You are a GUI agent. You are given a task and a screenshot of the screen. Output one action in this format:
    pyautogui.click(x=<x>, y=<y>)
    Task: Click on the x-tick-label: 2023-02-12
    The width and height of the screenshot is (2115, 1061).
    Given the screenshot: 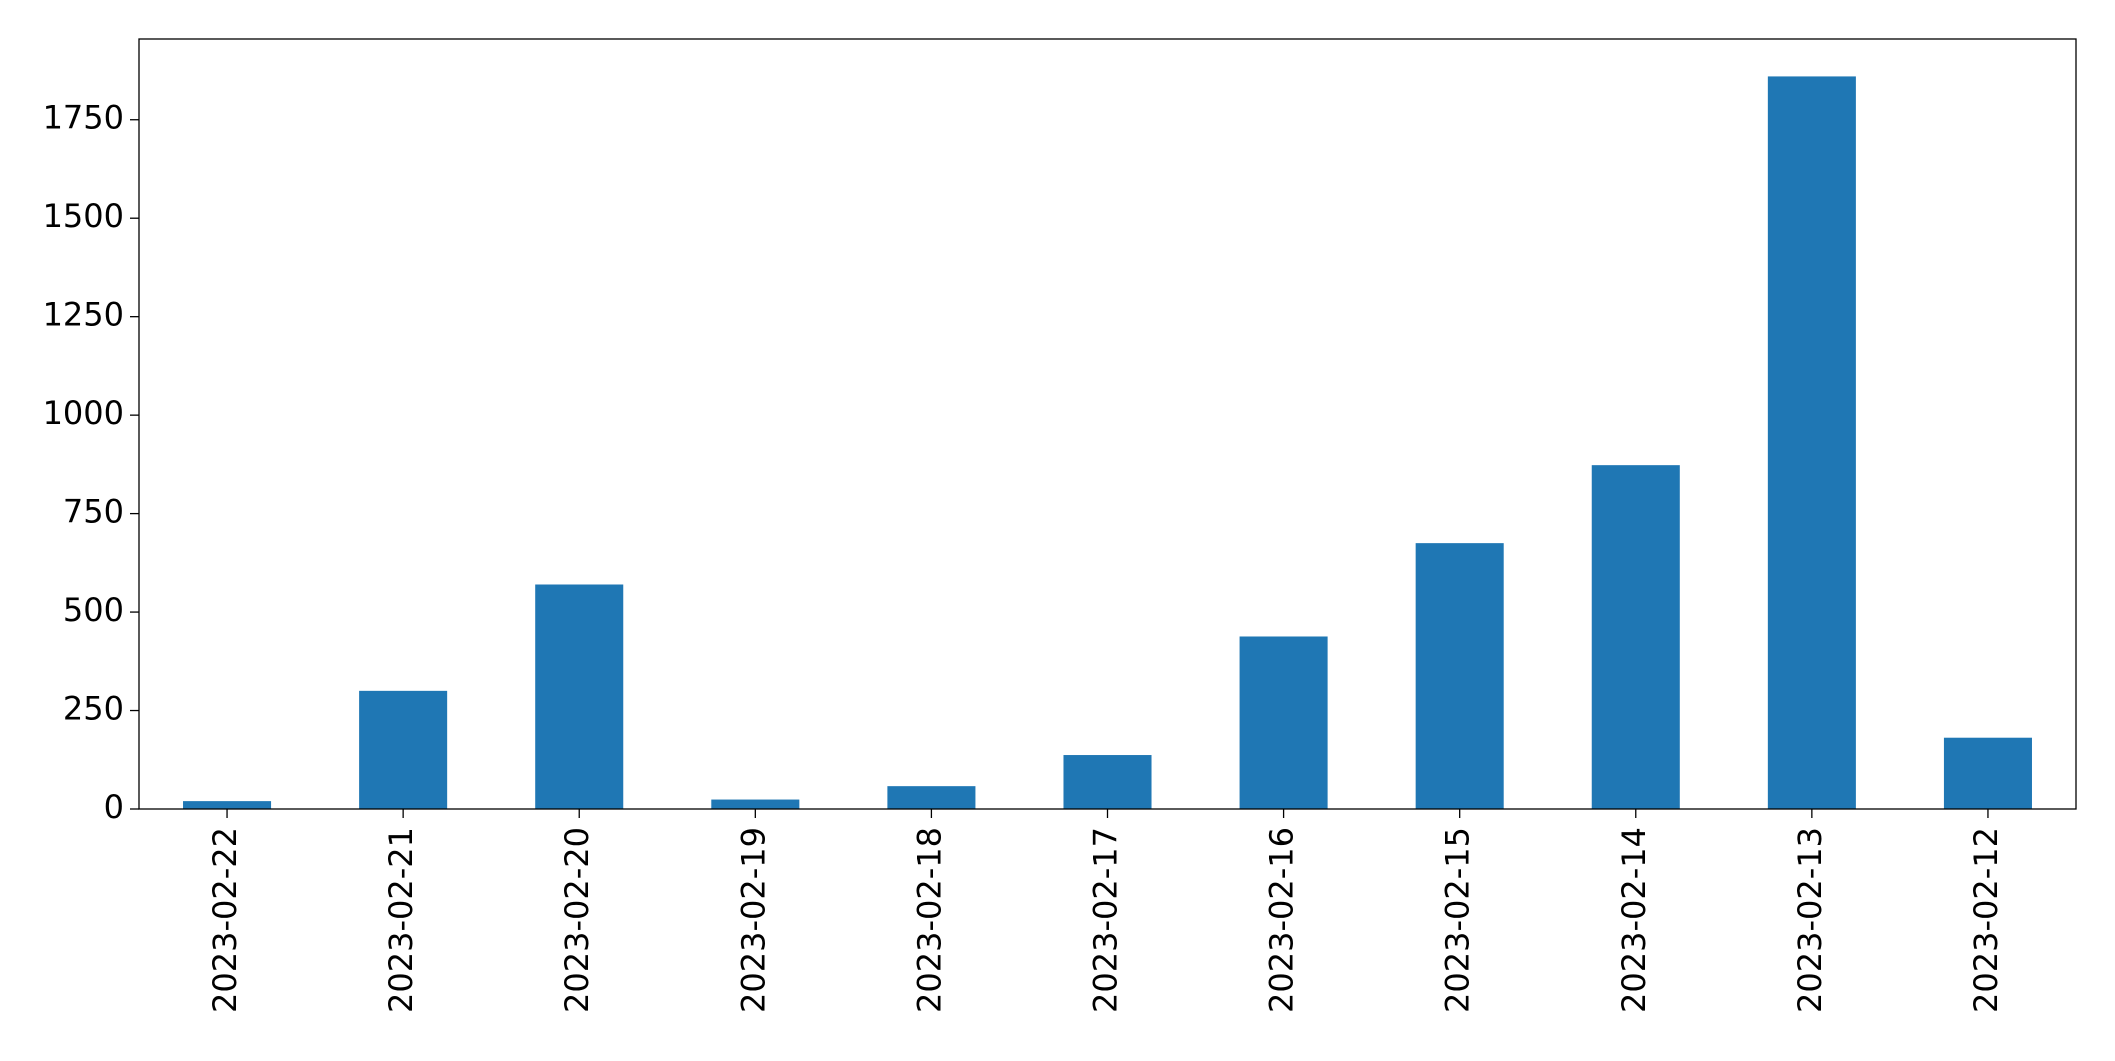 What is the action you would take?
    pyautogui.click(x=1986, y=920)
    